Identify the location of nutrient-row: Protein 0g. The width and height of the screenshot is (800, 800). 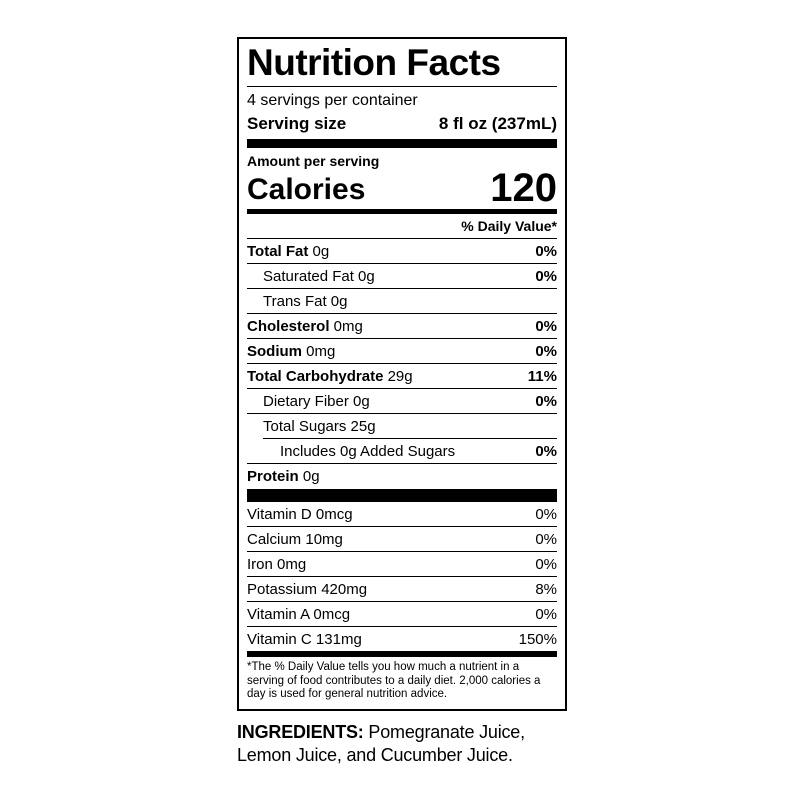
(402, 476).